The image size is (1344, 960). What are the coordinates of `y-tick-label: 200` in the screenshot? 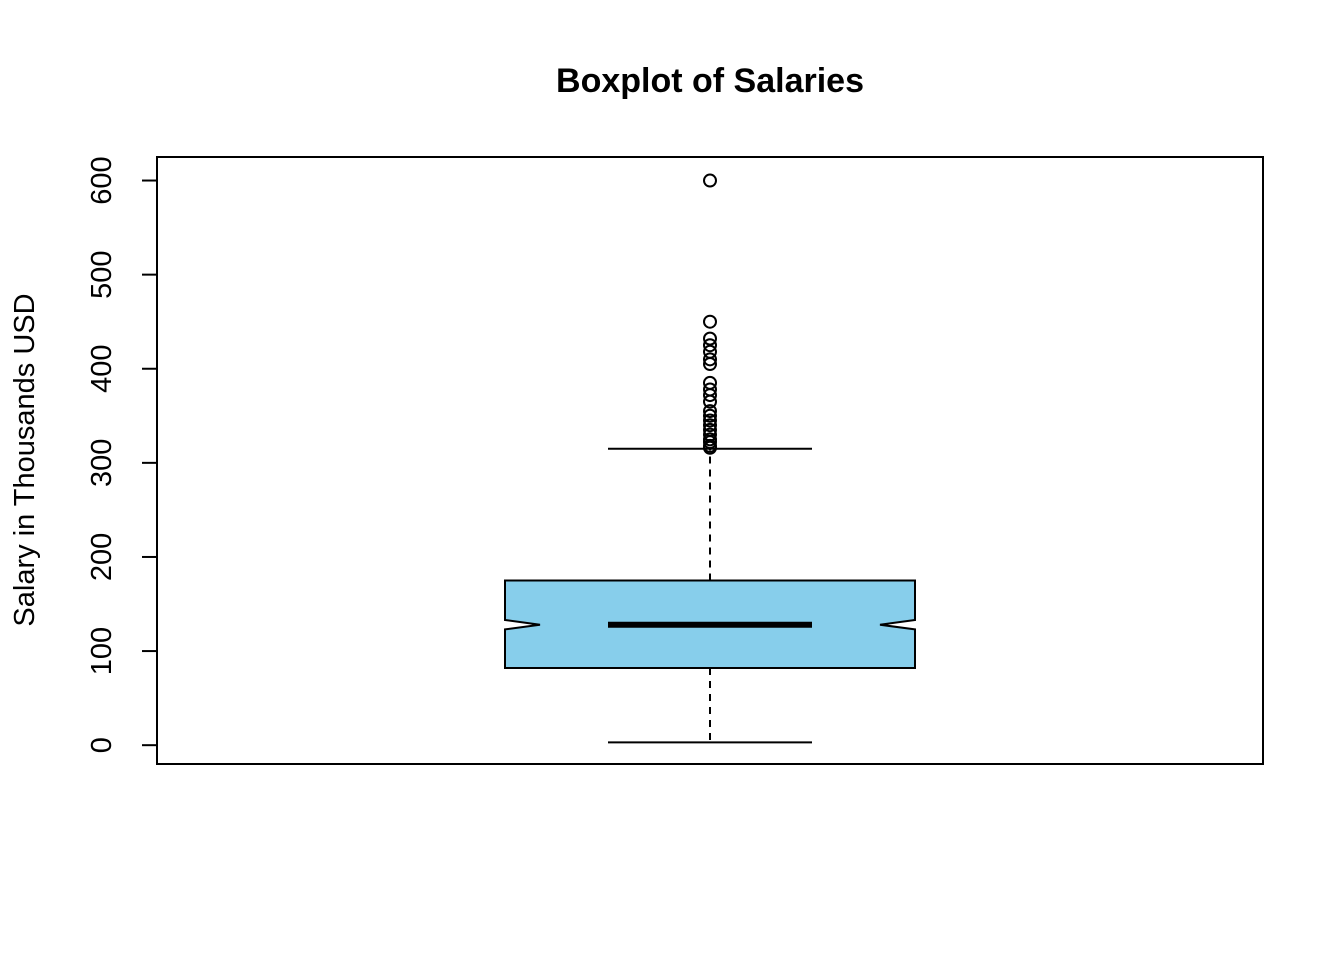 It's located at (102, 557).